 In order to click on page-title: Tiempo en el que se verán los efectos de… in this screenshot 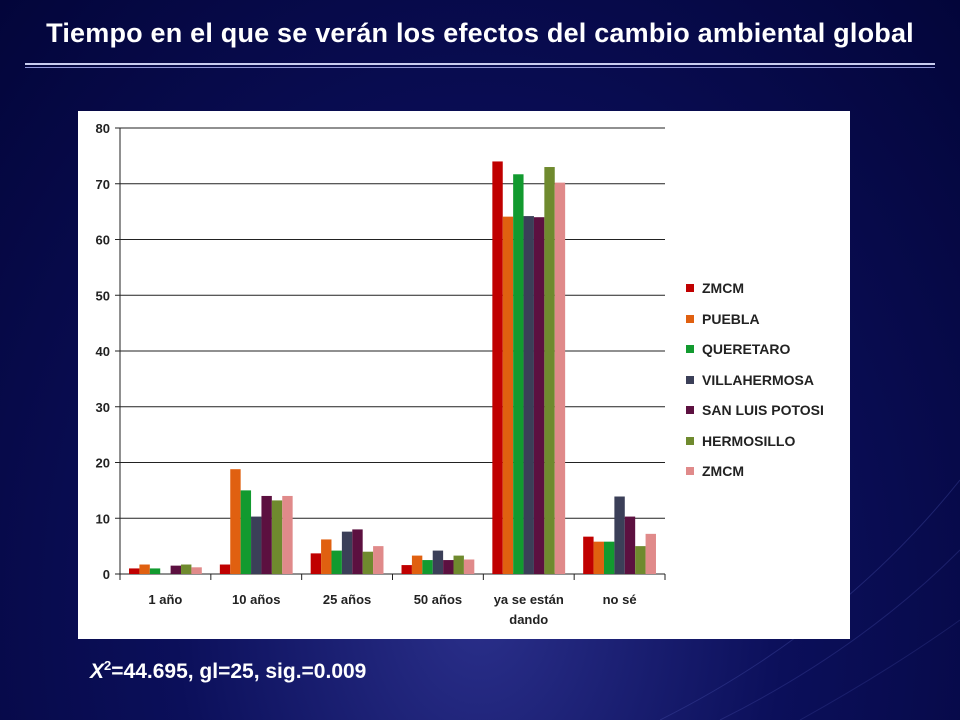, I will do `click(480, 33)`.